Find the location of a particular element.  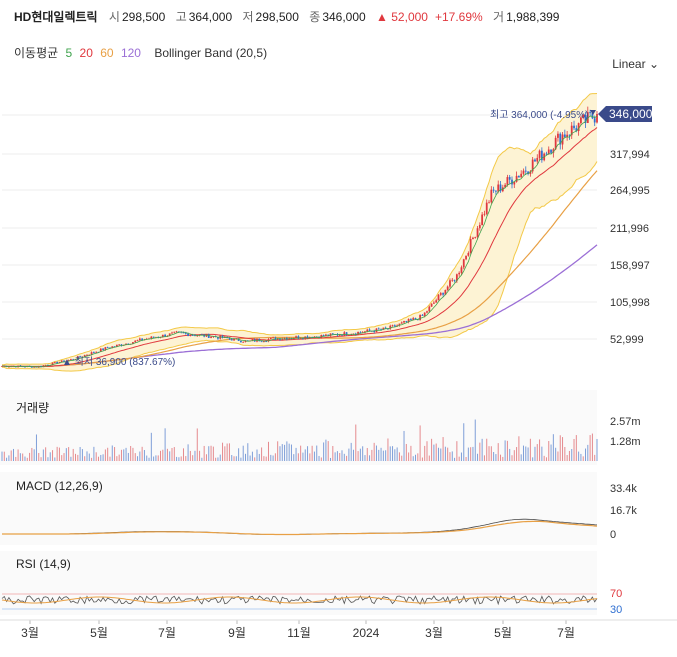

panel-background is located at coordinates (298, 427).